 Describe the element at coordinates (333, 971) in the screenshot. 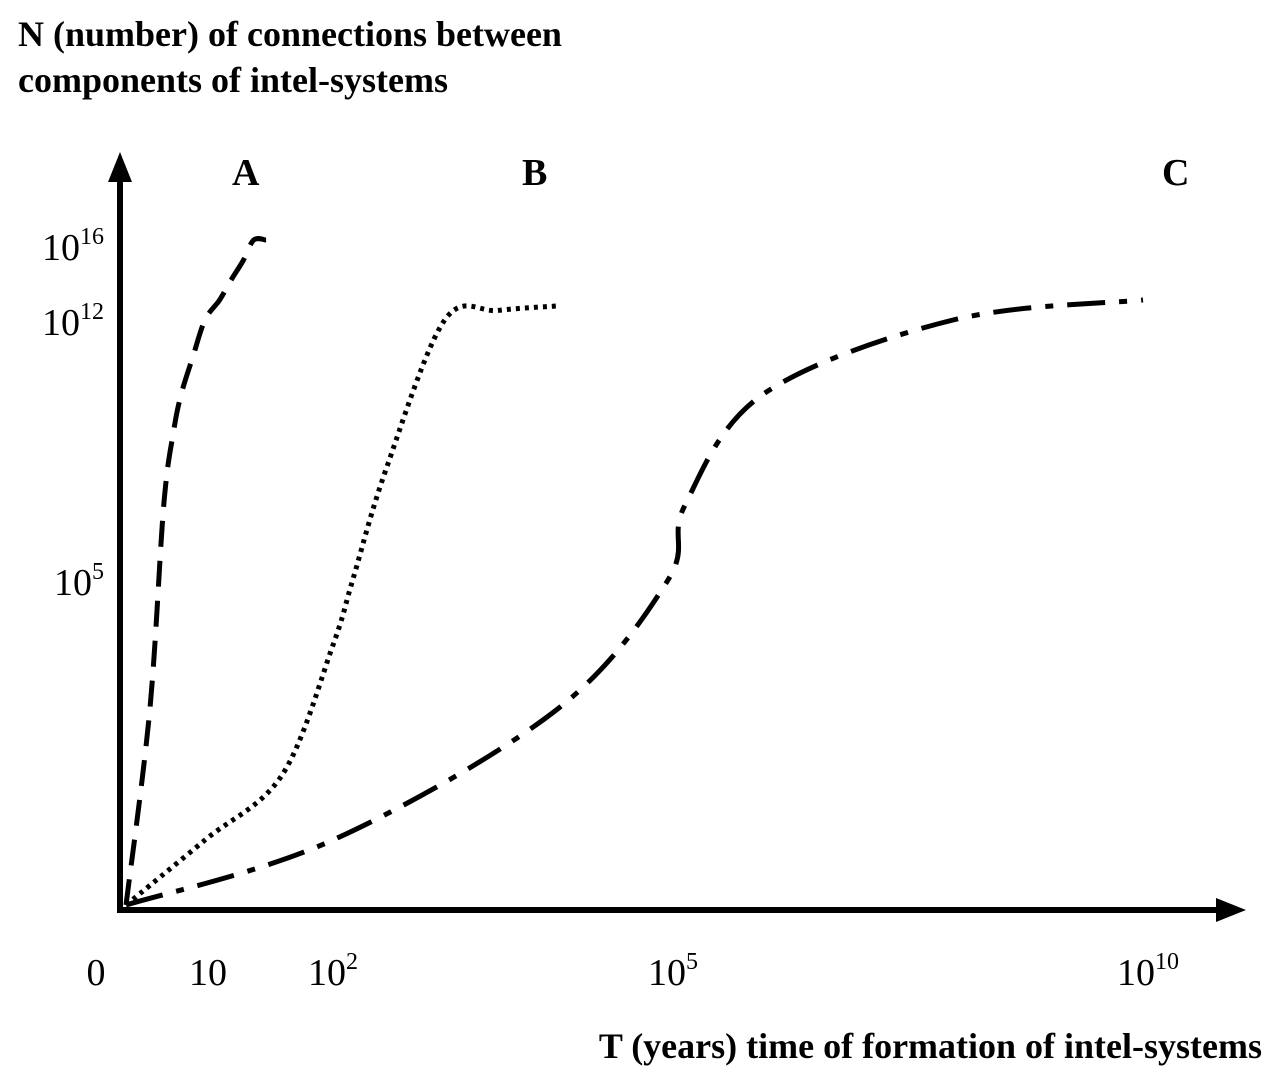

I see `x-tick-label-2: 10²` at that location.